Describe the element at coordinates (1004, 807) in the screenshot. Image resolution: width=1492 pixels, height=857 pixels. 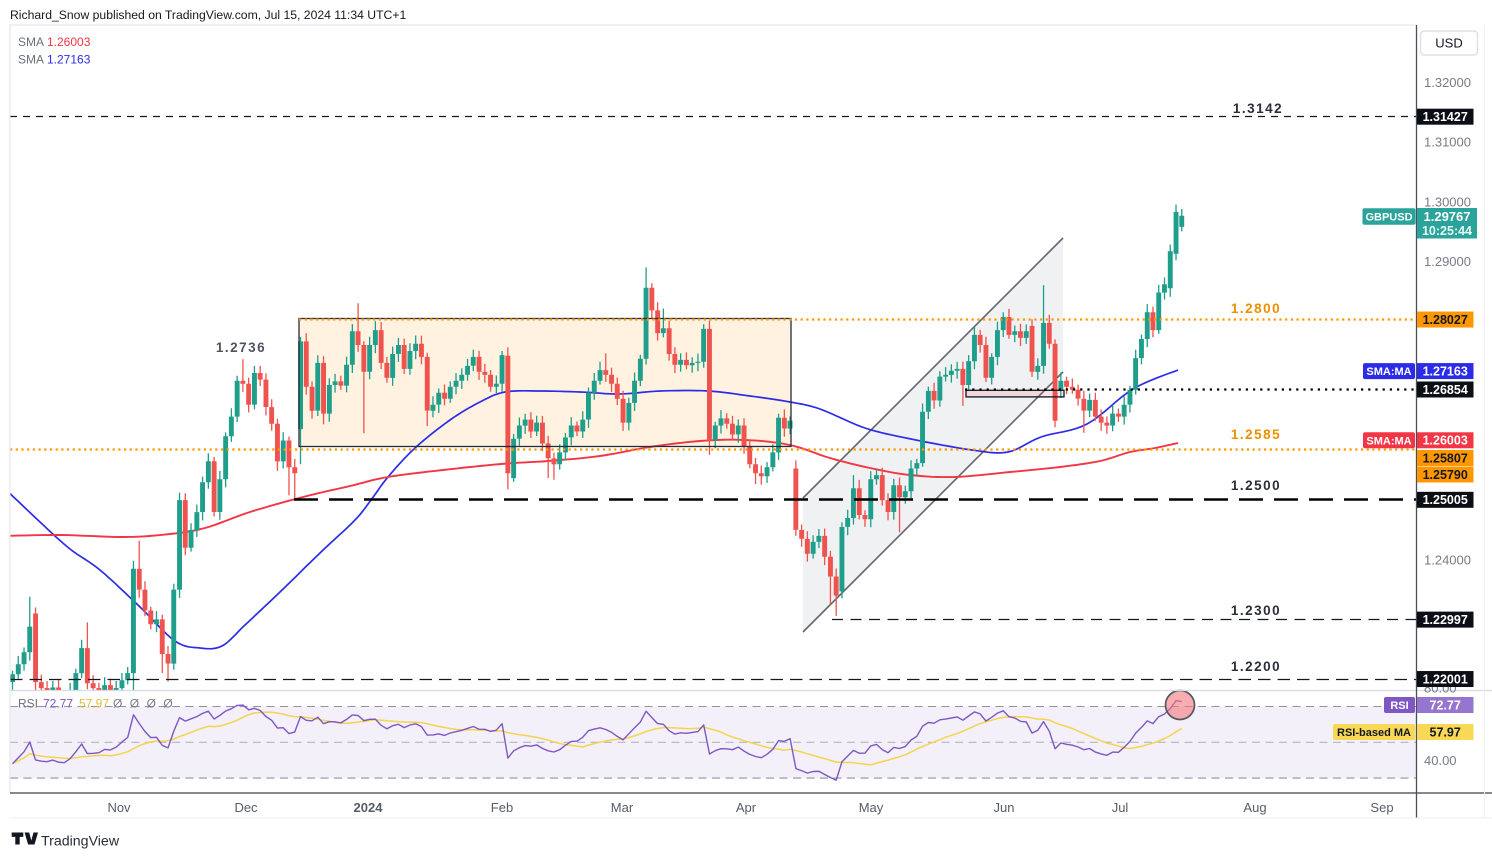
I see `svg-text: Jun` at that location.